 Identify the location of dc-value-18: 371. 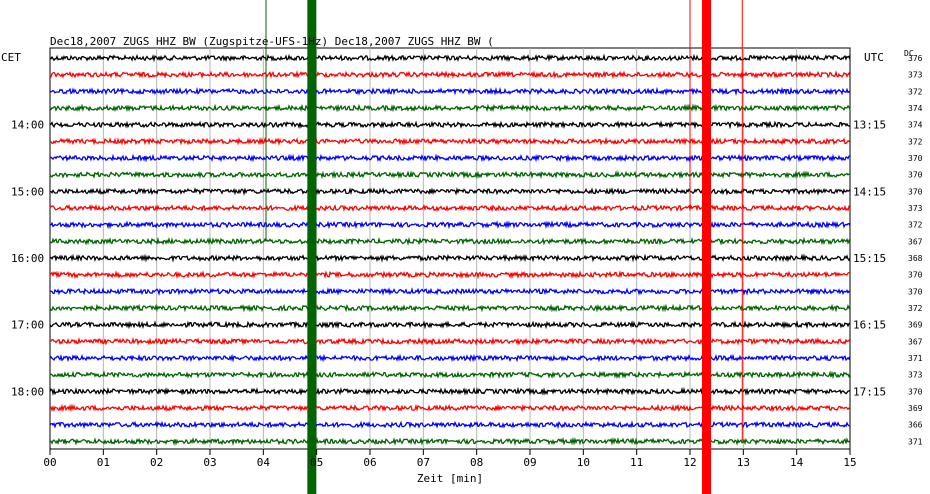
(915, 358).